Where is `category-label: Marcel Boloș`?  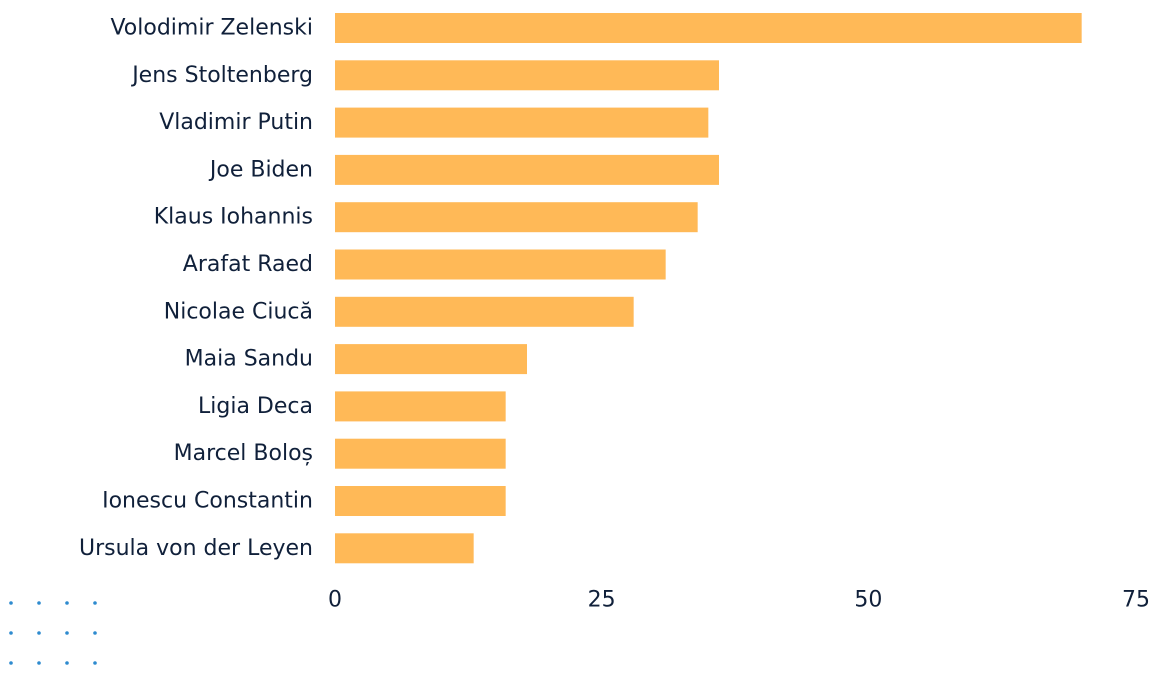 category-label: Marcel Boloș is located at coordinates (243, 453).